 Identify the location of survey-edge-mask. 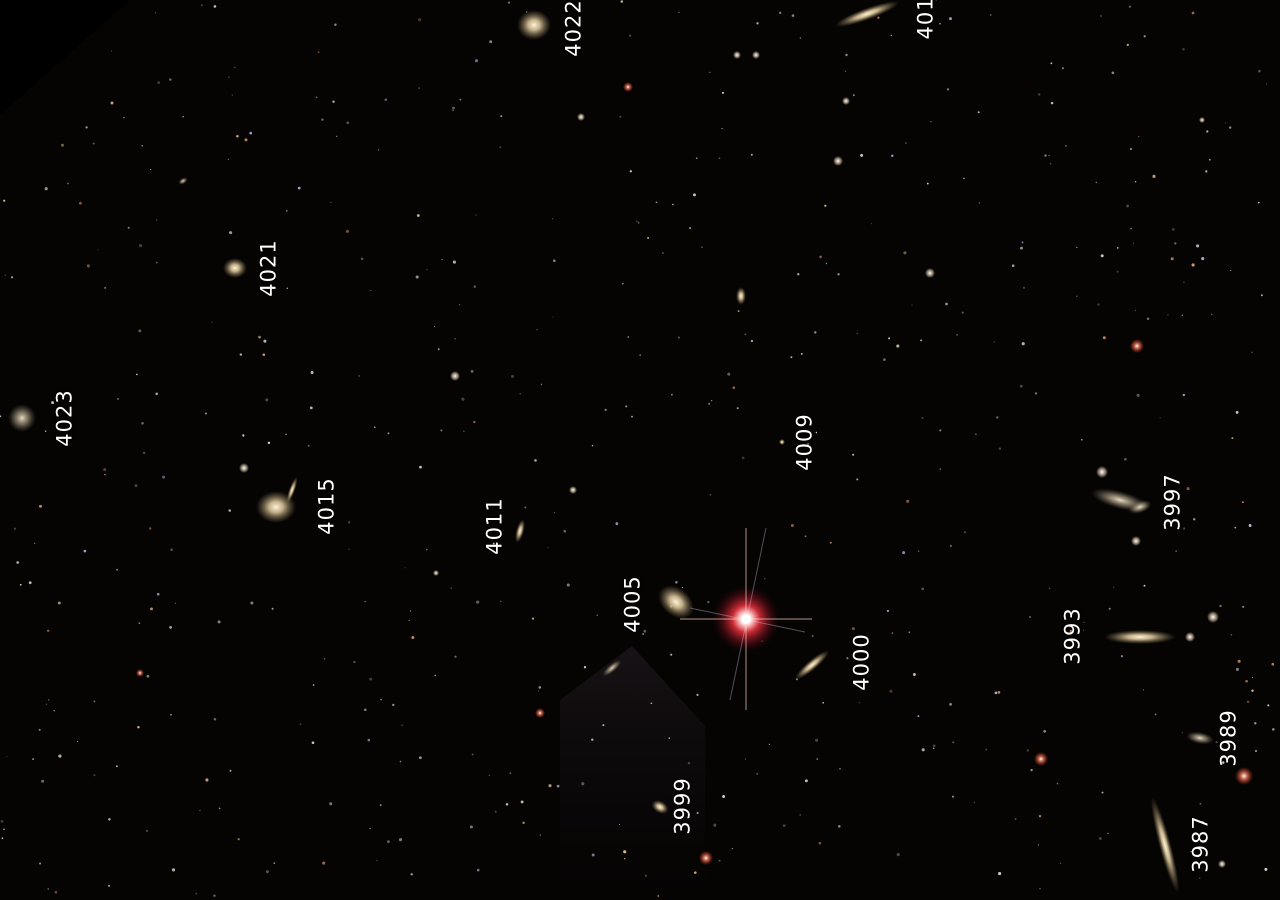
(65, 57).